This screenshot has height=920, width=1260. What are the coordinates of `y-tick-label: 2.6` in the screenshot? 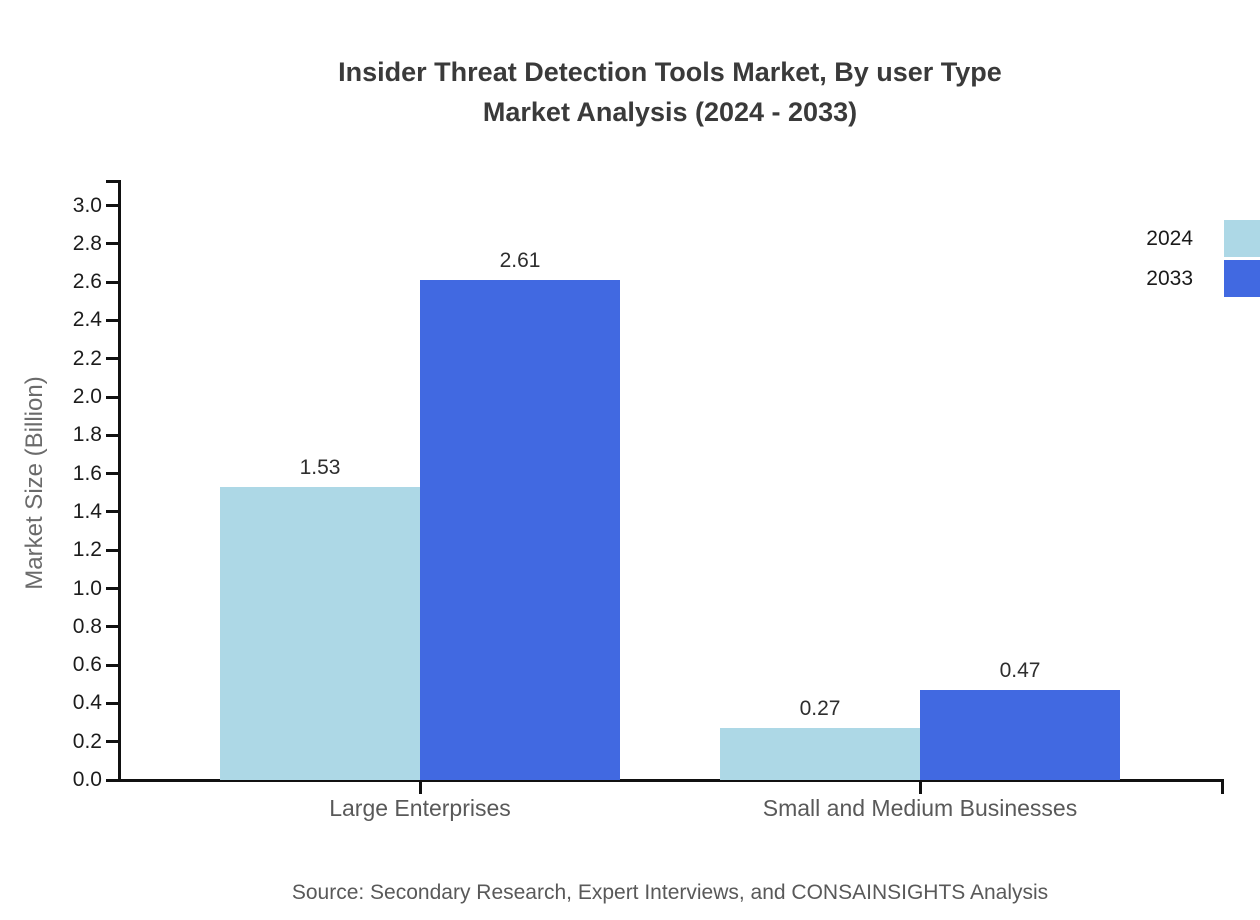 It's located at (87, 282).